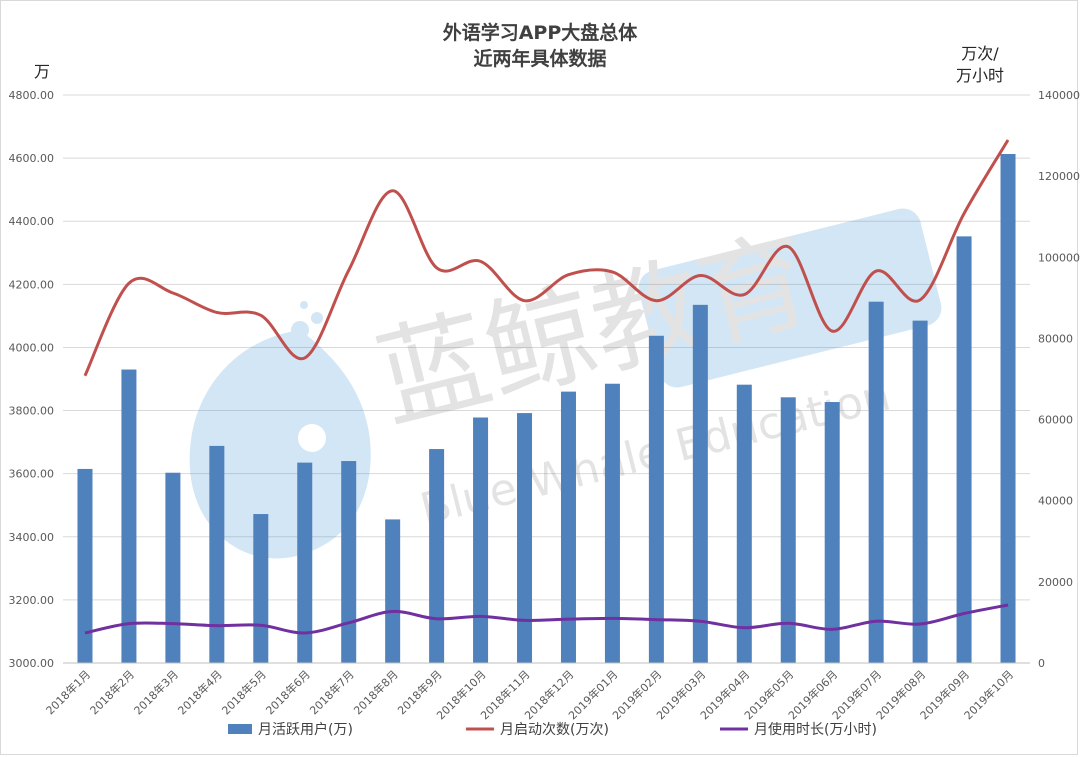 The width and height of the screenshot is (1080, 757). I want to click on chart-title-line-2: 近两年具体数据, so click(540, 59).